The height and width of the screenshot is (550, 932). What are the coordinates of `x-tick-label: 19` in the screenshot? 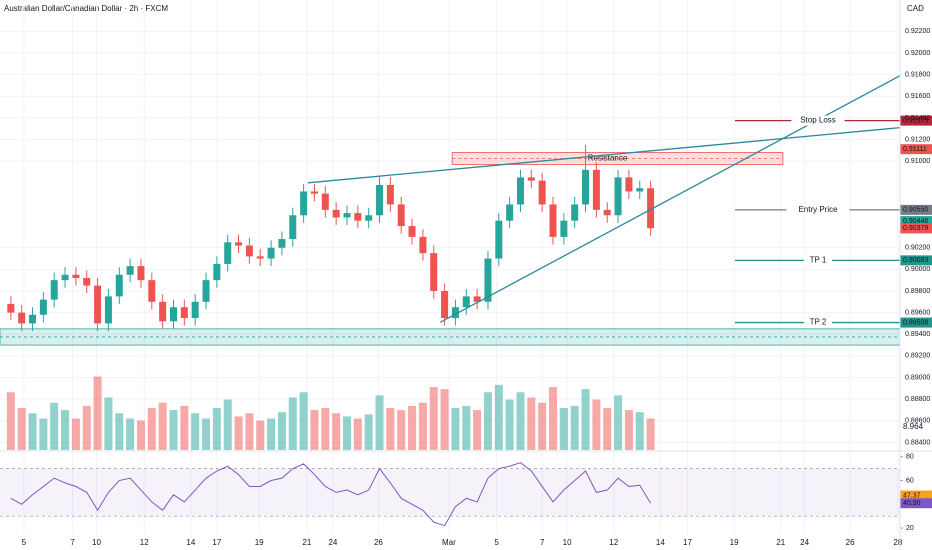 It's located at (734, 542).